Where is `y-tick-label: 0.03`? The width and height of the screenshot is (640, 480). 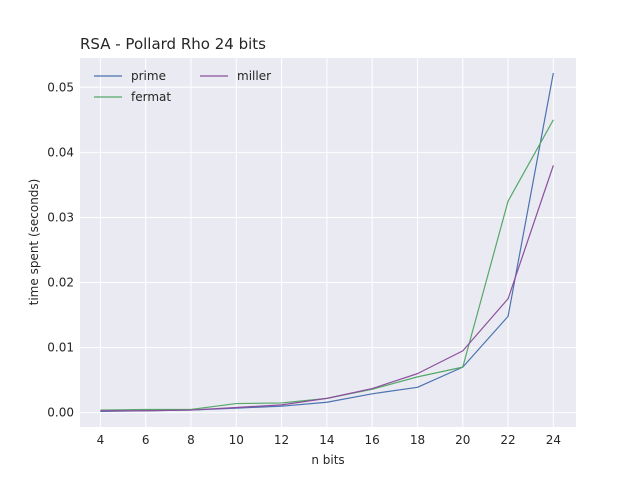 y-tick-label: 0.03 is located at coordinates (60, 217).